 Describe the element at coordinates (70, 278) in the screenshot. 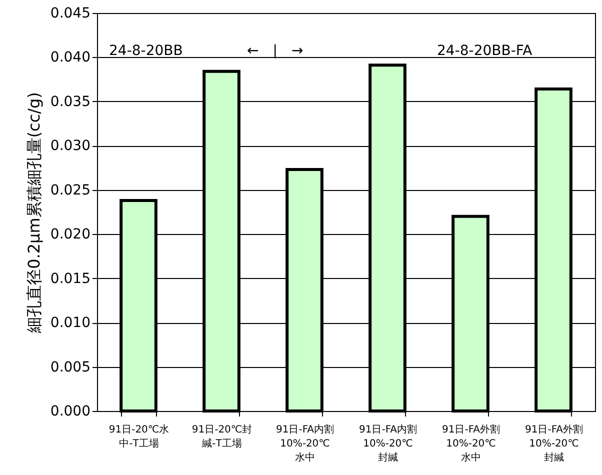

I see `y-tick-label: 0.015` at that location.